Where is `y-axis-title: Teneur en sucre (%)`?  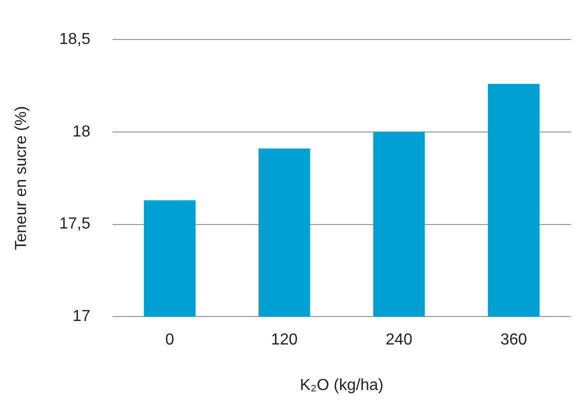
y-axis-title: Teneur en sucre (%) is located at coordinates (21, 178).